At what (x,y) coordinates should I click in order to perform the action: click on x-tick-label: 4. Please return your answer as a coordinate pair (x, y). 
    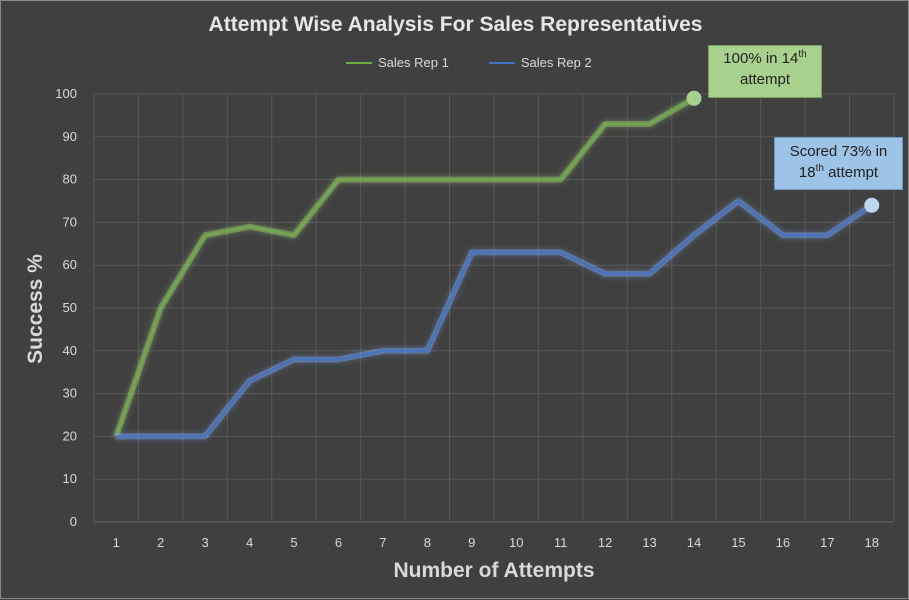
    Looking at the image, I should click on (249, 542).